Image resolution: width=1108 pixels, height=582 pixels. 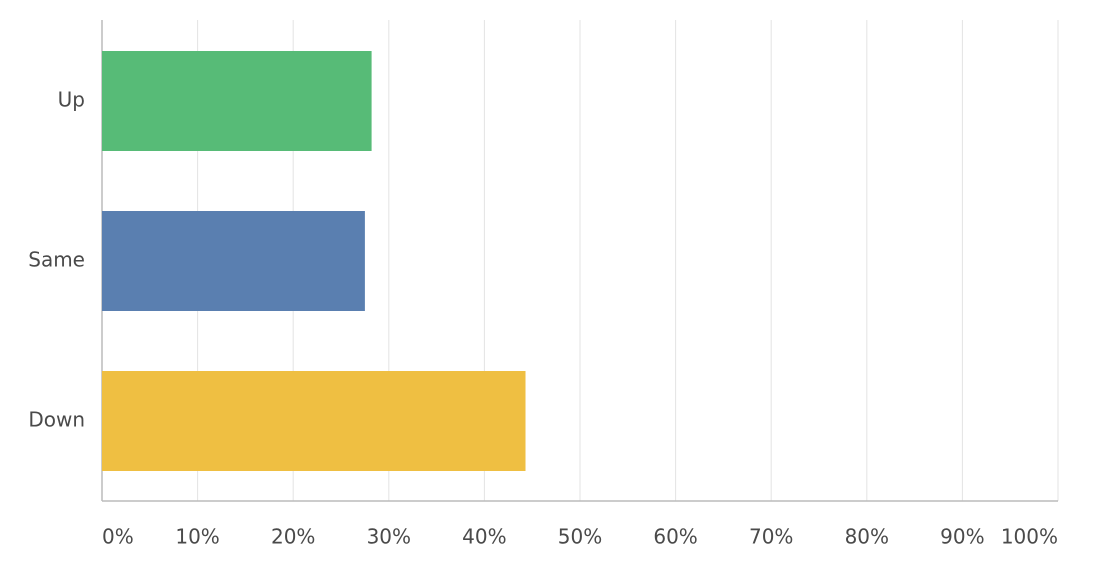 What do you see at coordinates (484, 537) in the screenshot?
I see `x-tick-label: 40%` at bounding box center [484, 537].